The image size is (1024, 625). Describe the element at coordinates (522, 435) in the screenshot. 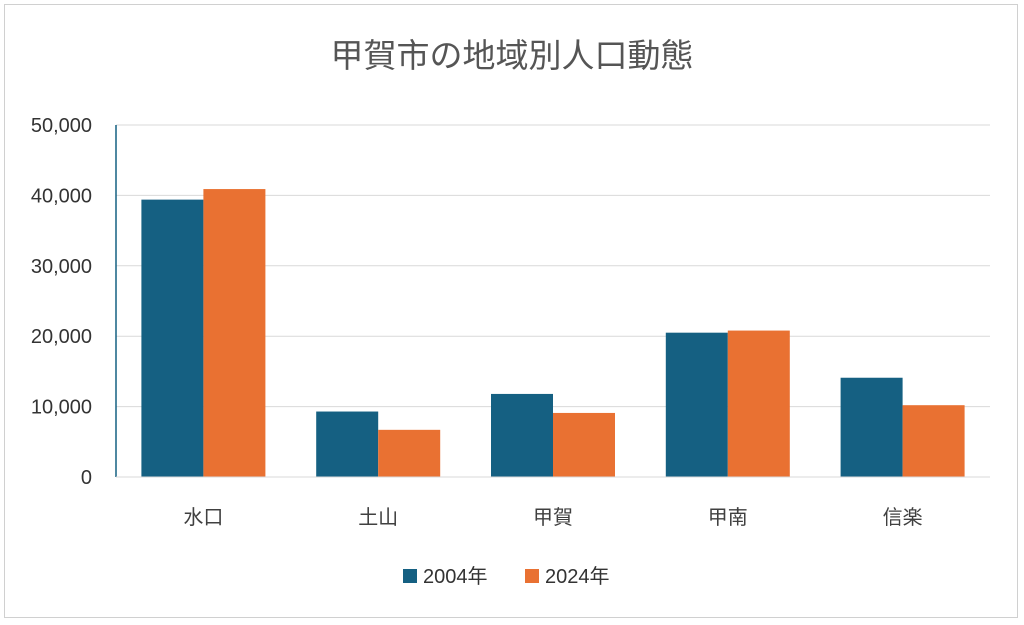

I see `bar-甲賀-2004年` at that location.